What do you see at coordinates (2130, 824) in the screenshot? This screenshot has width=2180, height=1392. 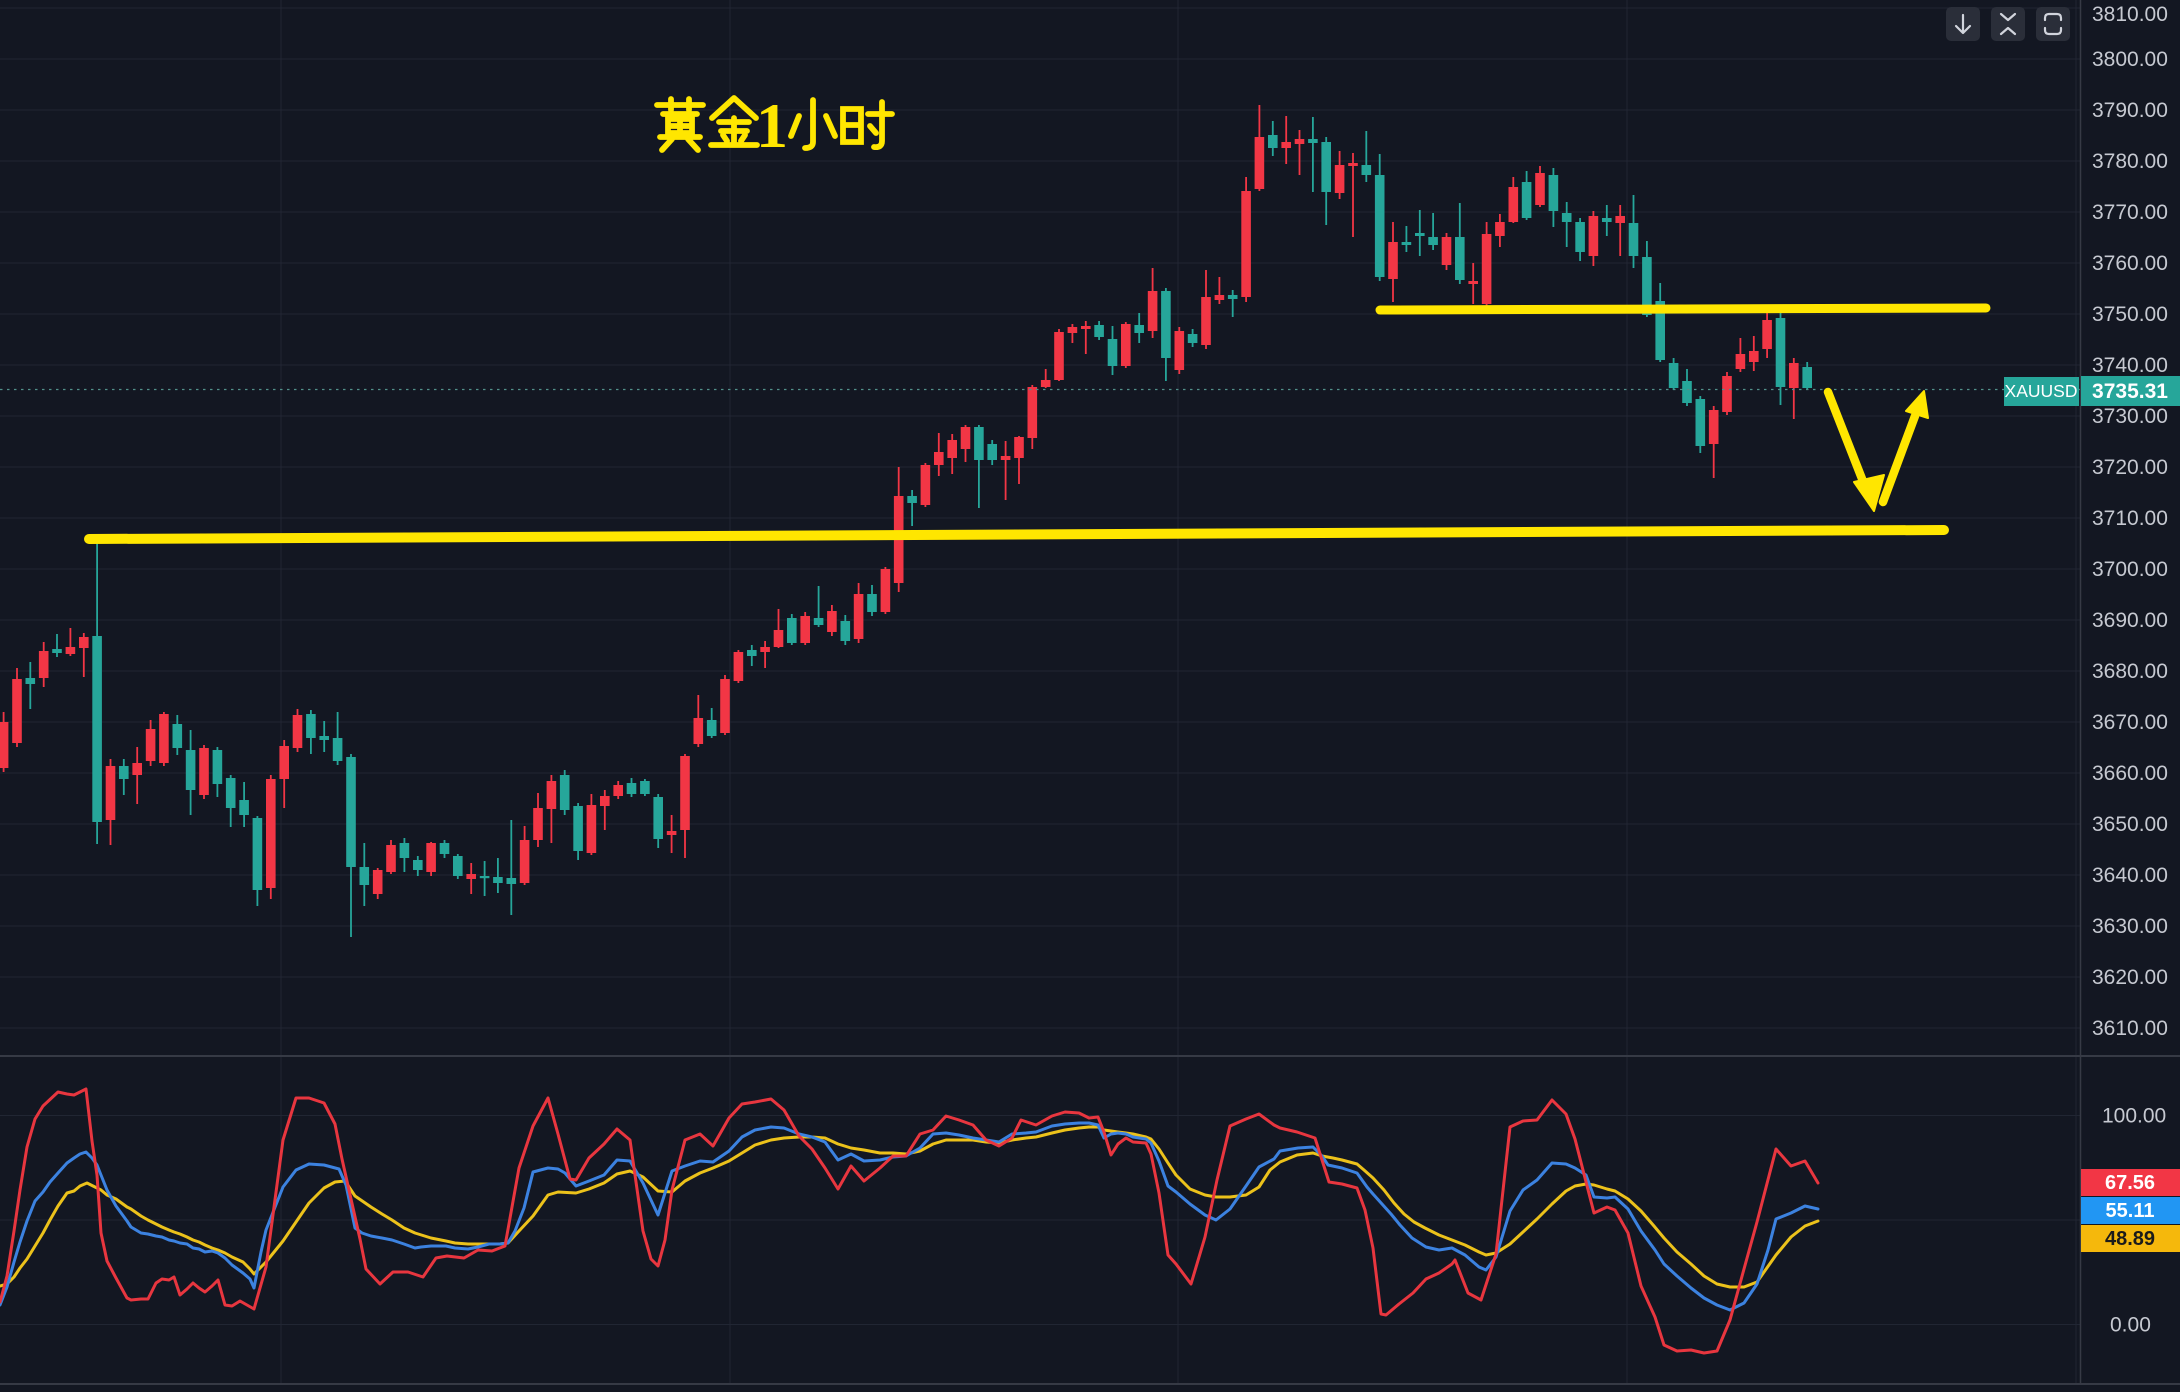 I see `svg-text: 3650.00` at bounding box center [2130, 824].